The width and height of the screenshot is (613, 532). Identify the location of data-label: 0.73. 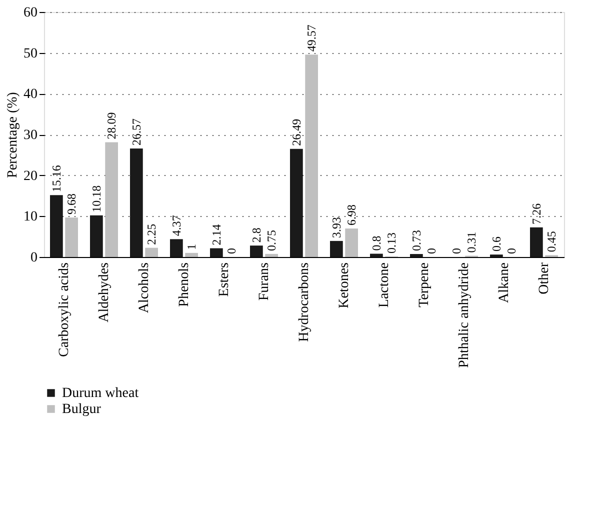
(416, 241).